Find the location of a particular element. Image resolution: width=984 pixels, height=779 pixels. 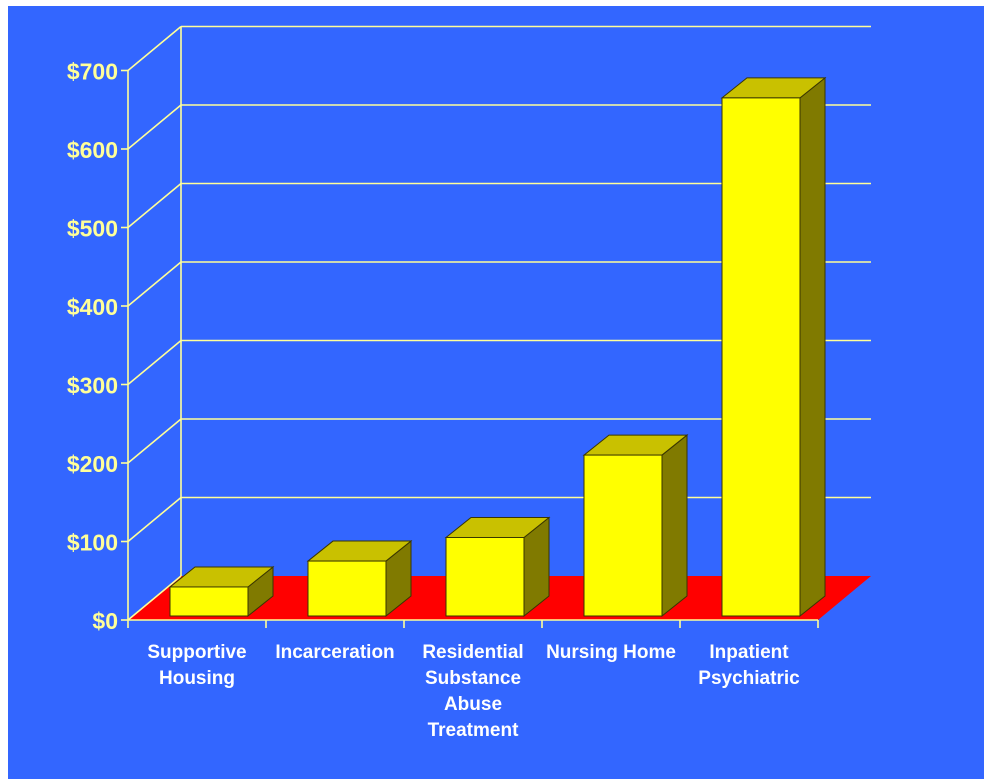

x-category-label-line: Psychiatric is located at coordinates (749, 678).